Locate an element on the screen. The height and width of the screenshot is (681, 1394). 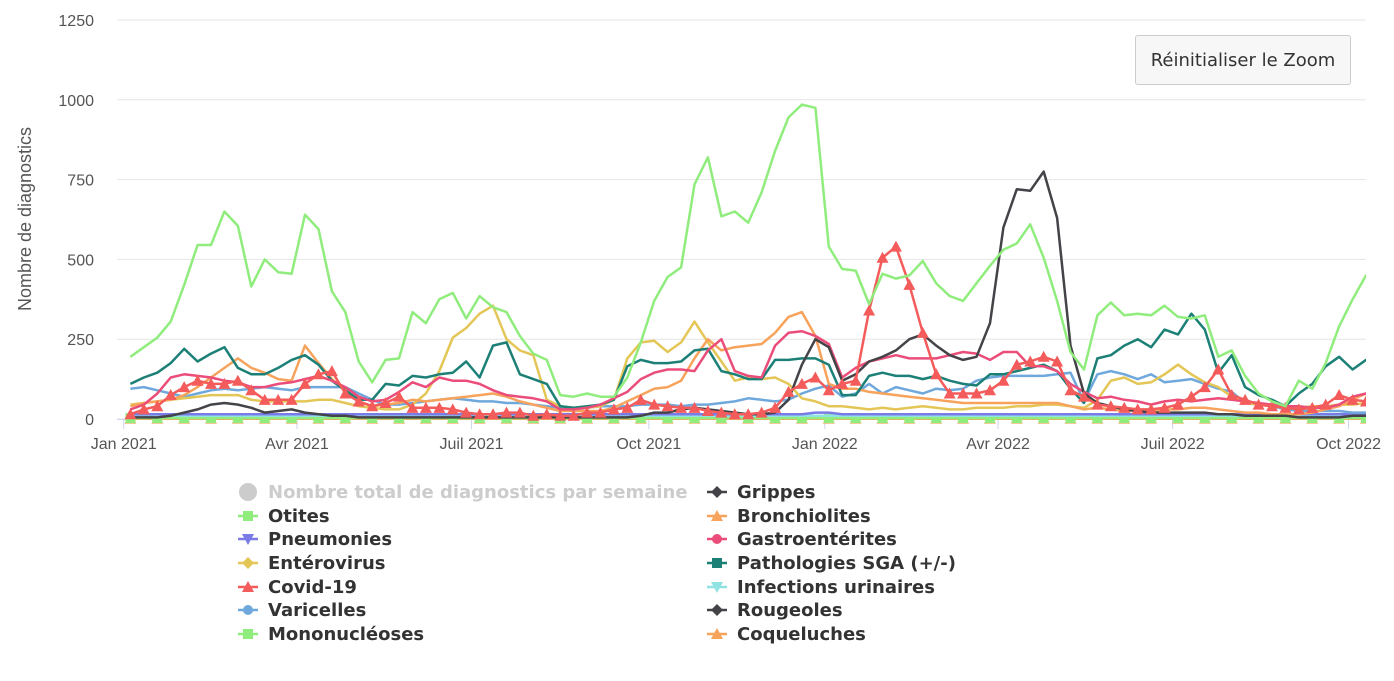
legend-item-pathologies-sga: Pathologies SGA (+/-) is located at coordinates (831, 563).